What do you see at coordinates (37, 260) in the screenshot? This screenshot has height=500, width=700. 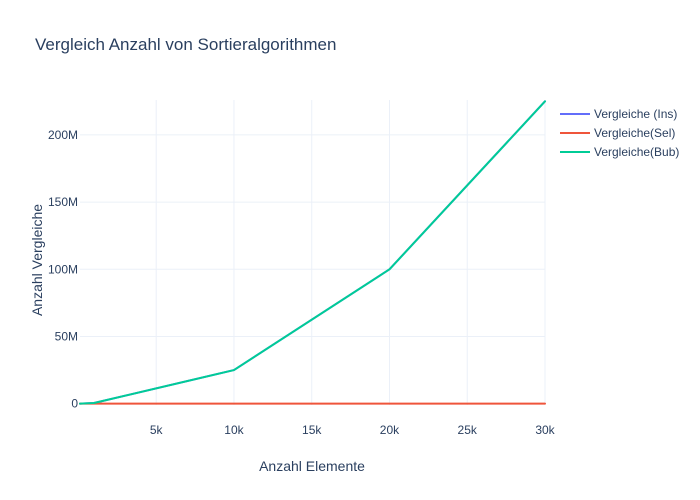 I see `y-axis-title: Anzahl Vergleiche` at bounding box center [37, 260].